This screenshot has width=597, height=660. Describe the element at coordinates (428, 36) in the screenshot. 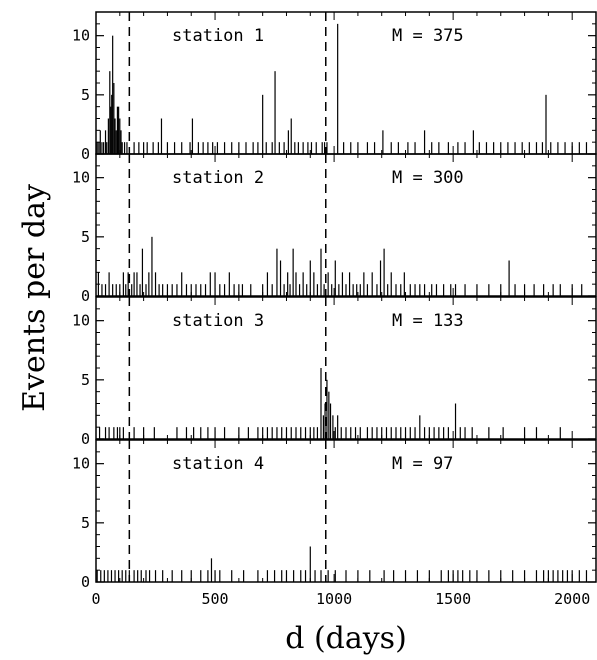

I see `m-label: M = 375` at that location.